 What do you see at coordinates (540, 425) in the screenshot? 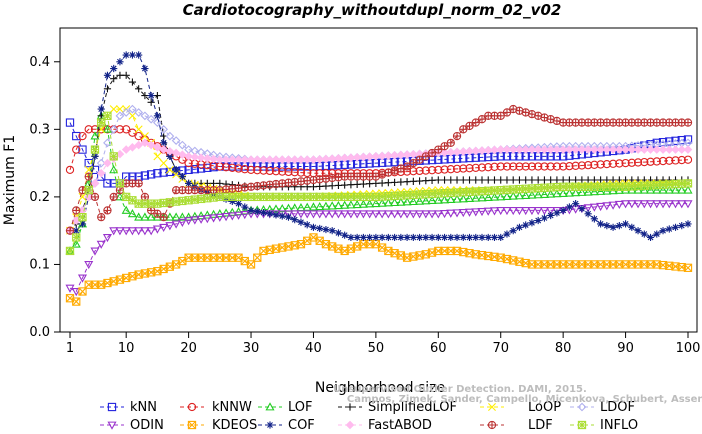
I see `legend-label: LDF` at bounding box center [540, 425].